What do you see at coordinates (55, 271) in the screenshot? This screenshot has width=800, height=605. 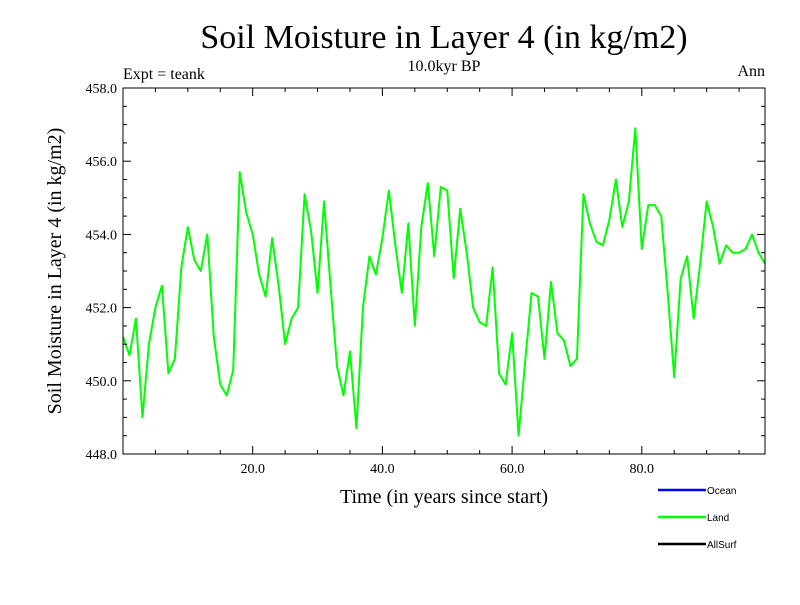 I see `y-axis-label: Soil Moisture in Layer 4 (in kg/m2)` at bounding box center [55, 271].